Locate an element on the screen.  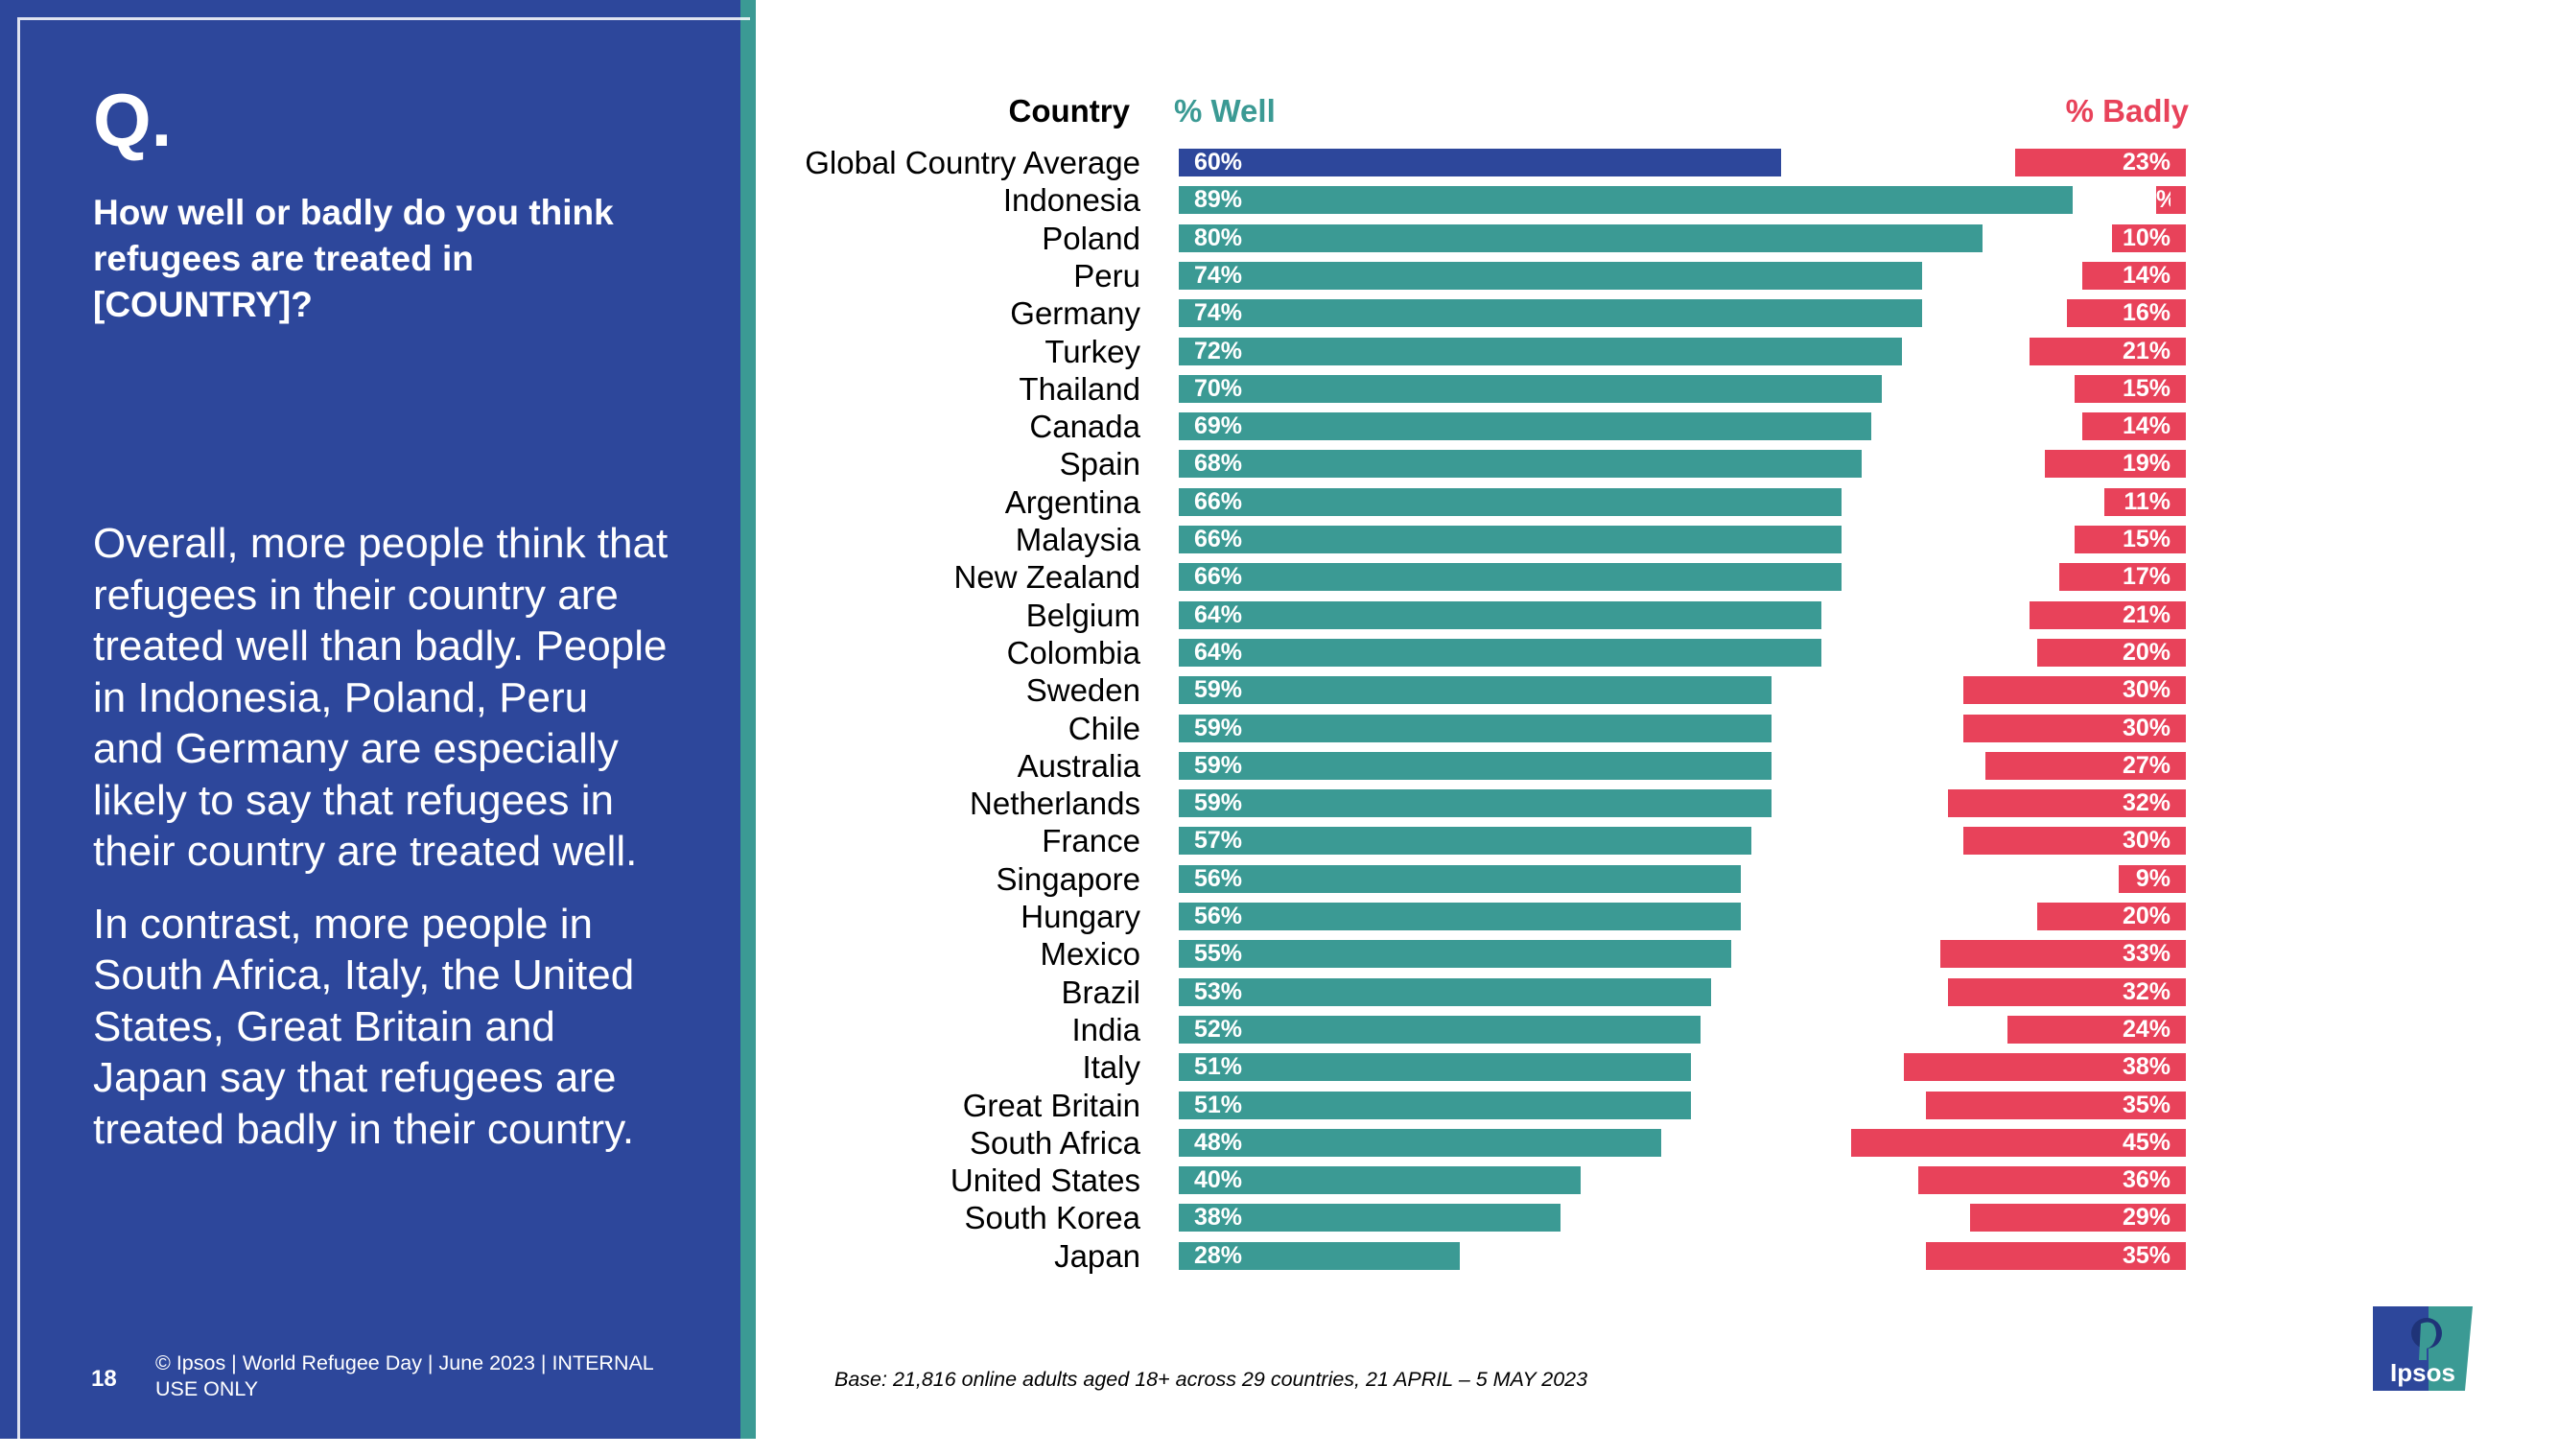
well-value-label: 60% is located at coordinates (1218, 162).